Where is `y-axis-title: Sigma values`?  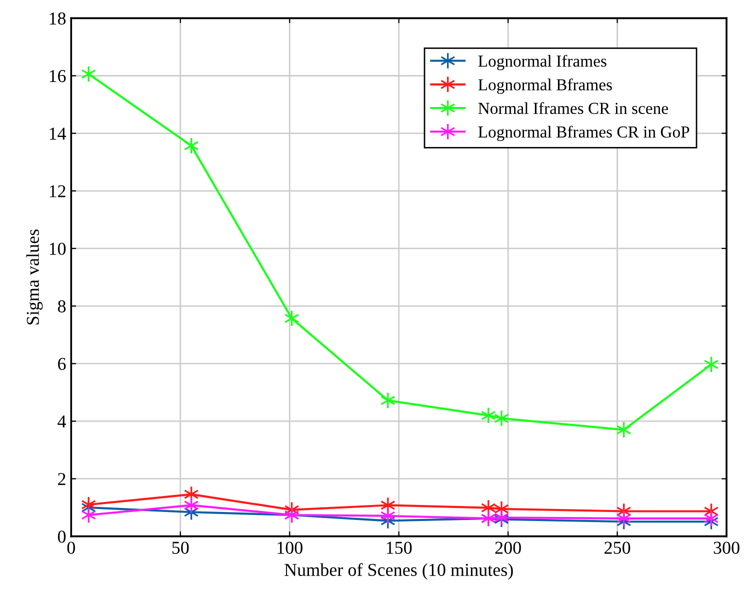
y-axis-title: Sigma values is located at coordinates (34, 277).